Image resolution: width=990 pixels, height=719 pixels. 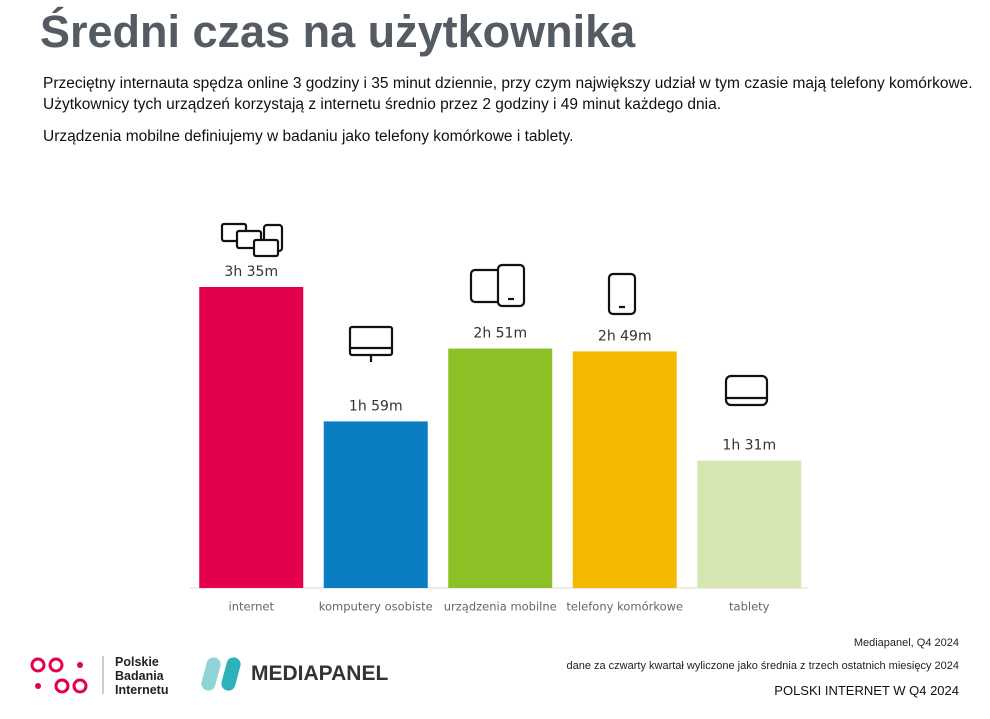 What do you see at coordinates (338, 31) in the screenshot?
I see `title: Średni czas na użytkownika` at bounding box center [338, 31].